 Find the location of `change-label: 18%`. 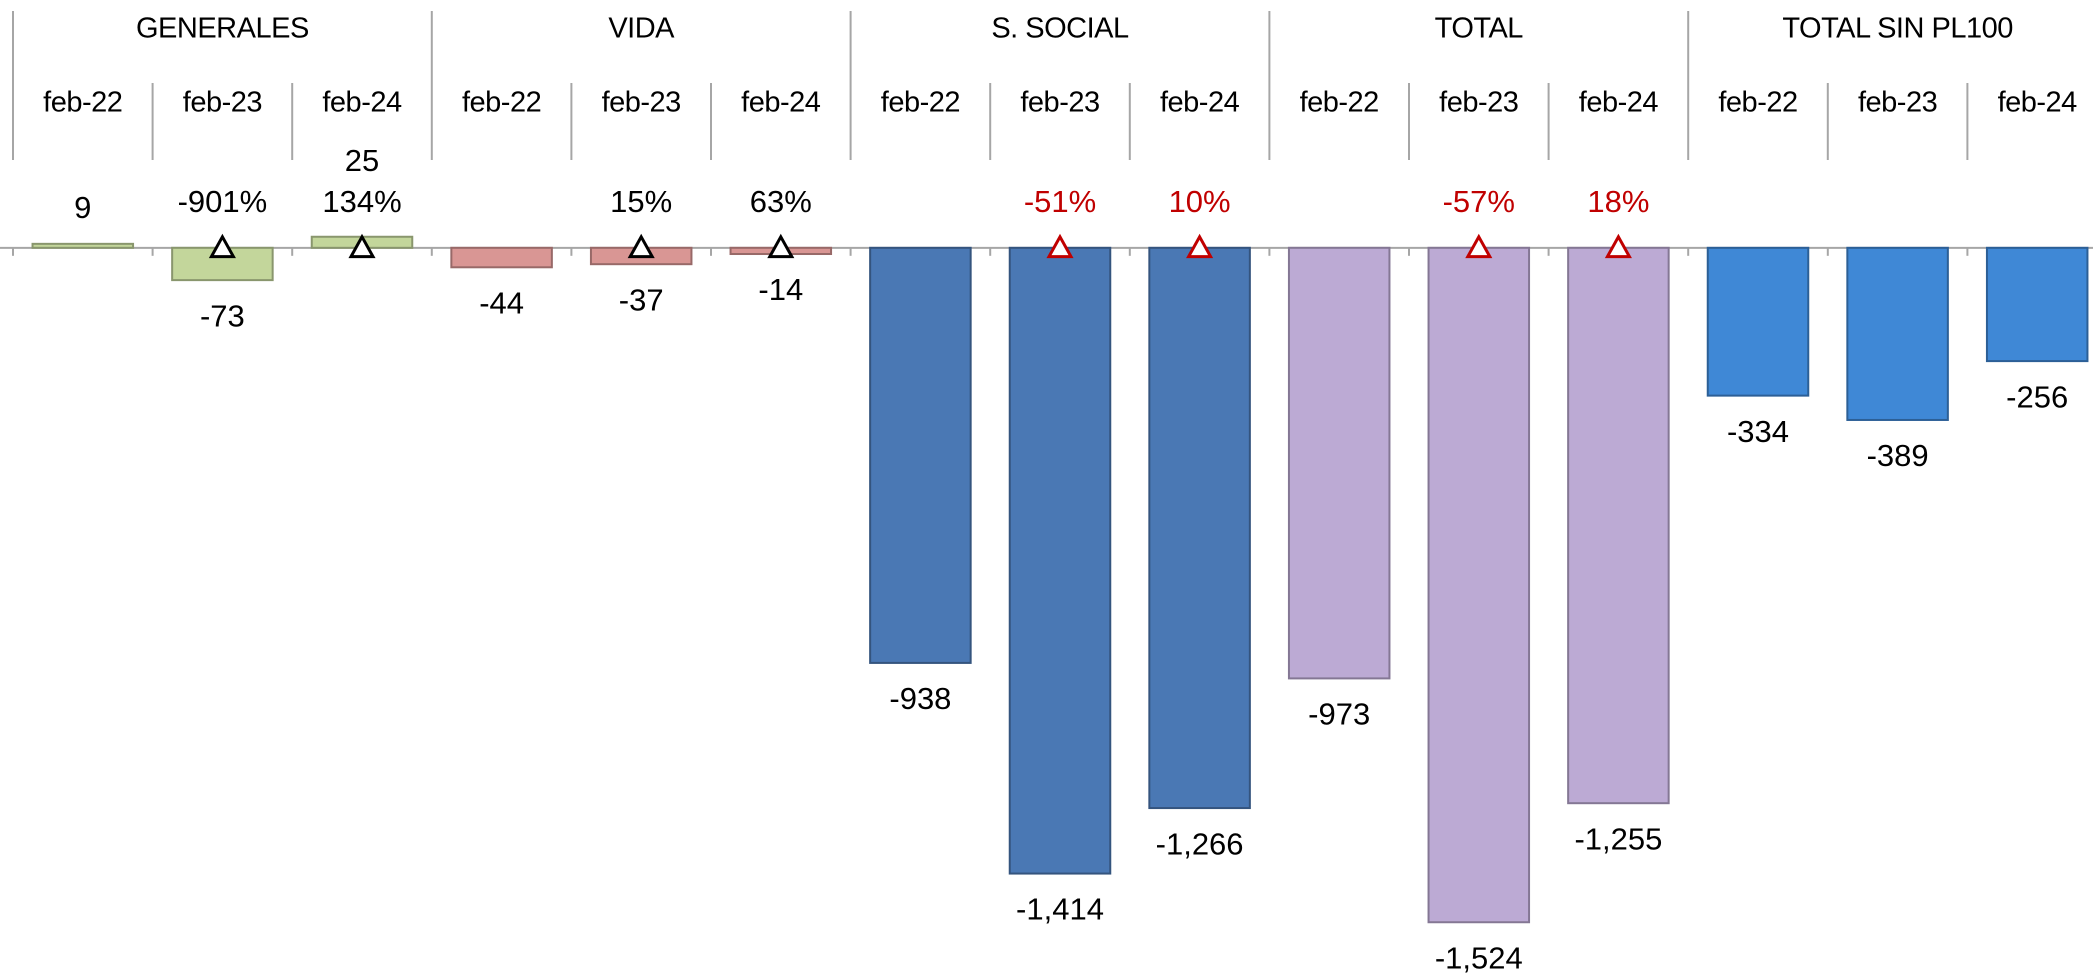

change-label: 18% is located at coordinates (1618, 201).